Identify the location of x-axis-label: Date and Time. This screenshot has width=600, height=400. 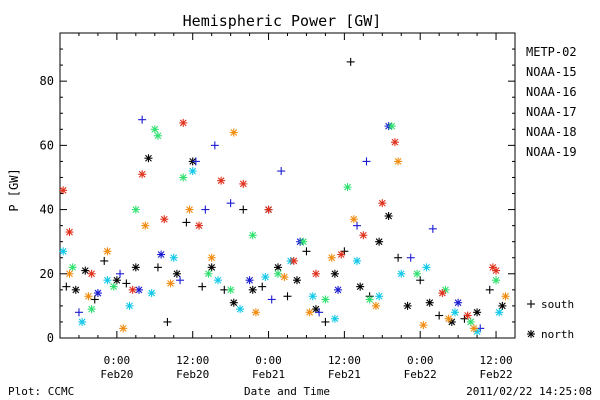
(287, 391).